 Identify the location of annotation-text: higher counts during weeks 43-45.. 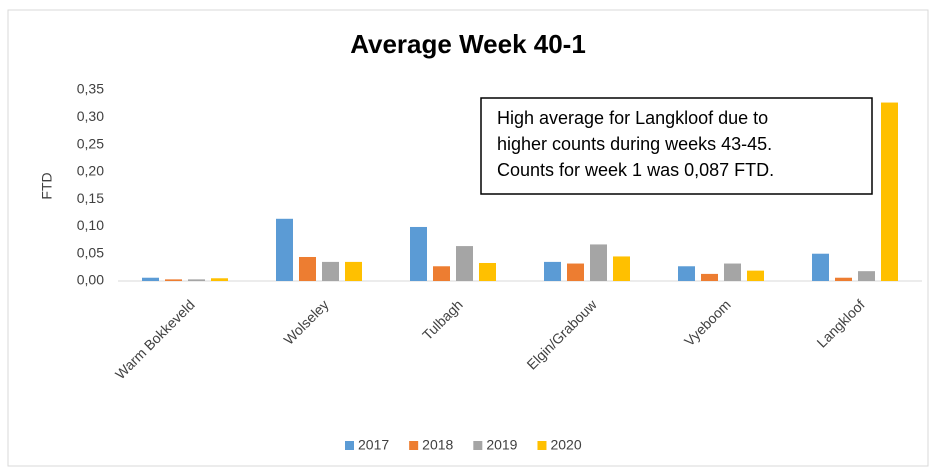
(634, 144).